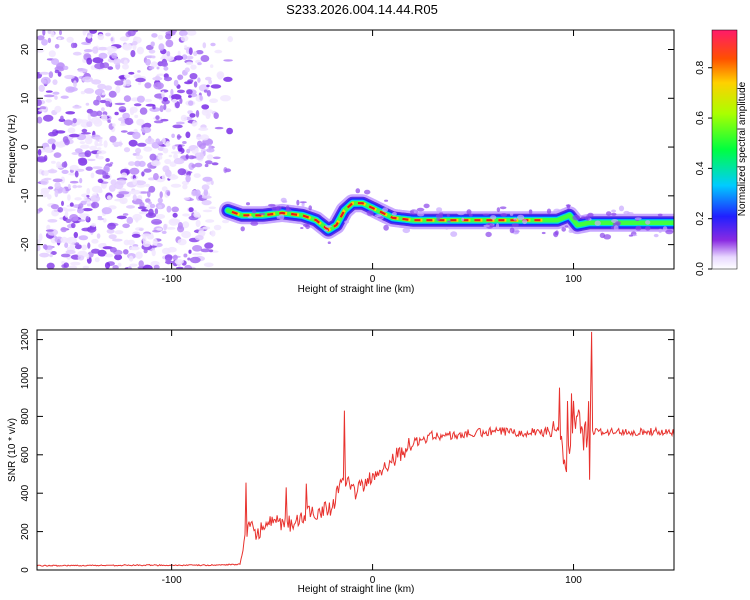 This screenshot has width=750, height=600. Describe the element at coordinates (25, 416) in the screenshot. I see `snr-ytick-label-4: 800` at that location.